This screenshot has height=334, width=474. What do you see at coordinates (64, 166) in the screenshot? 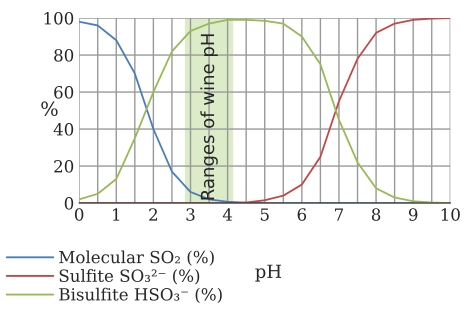
I see `y-tick-label: 20` at bounding box center [64, 166].